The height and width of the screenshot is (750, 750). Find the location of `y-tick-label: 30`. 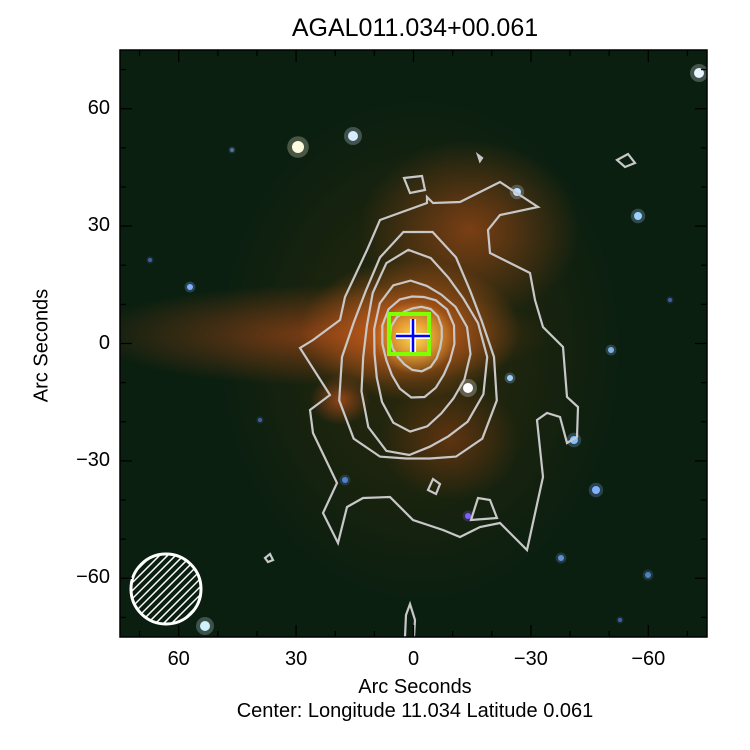

y-tick-label: 30 is located at coordinates (98, 225).